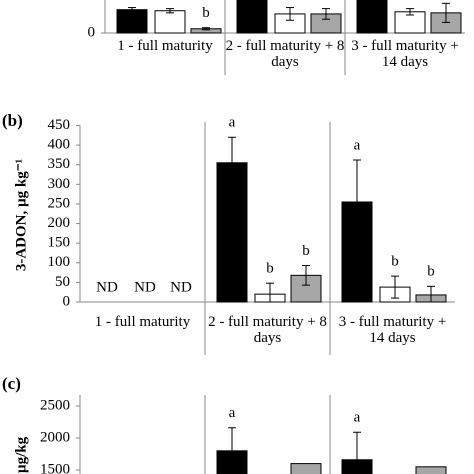  What do you see at coordinates (59, 262) in the screenshot?
I see `y-tick-label: 100` at bounding box center [59, 262].